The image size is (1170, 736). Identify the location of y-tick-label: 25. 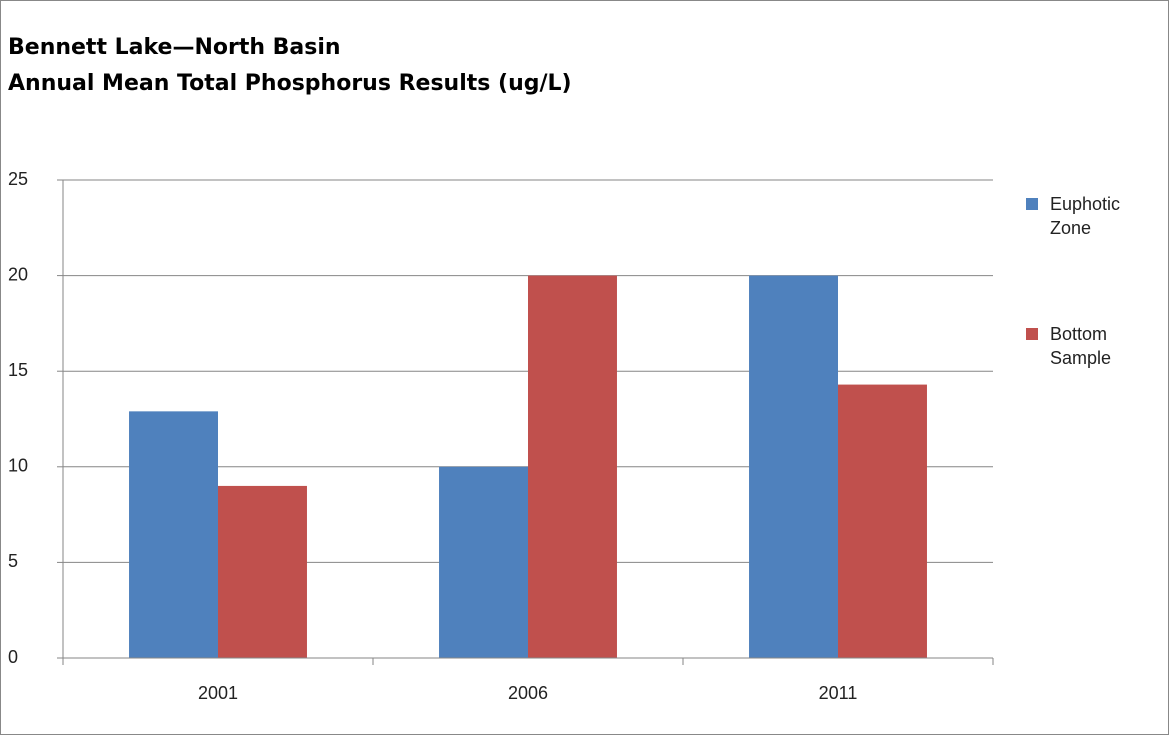
(18, 179).